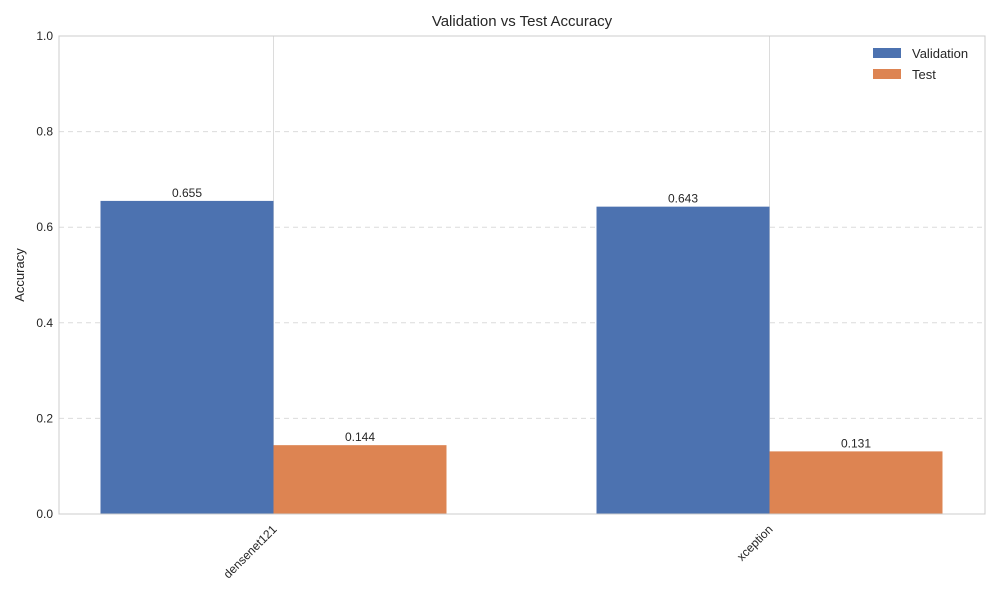 Image resolution: width=1000 pixels, height=600 pixels. Describe the element at coordinates (44, 132) in the screenshot. I see `y-tick-label: 0.8` at that location.